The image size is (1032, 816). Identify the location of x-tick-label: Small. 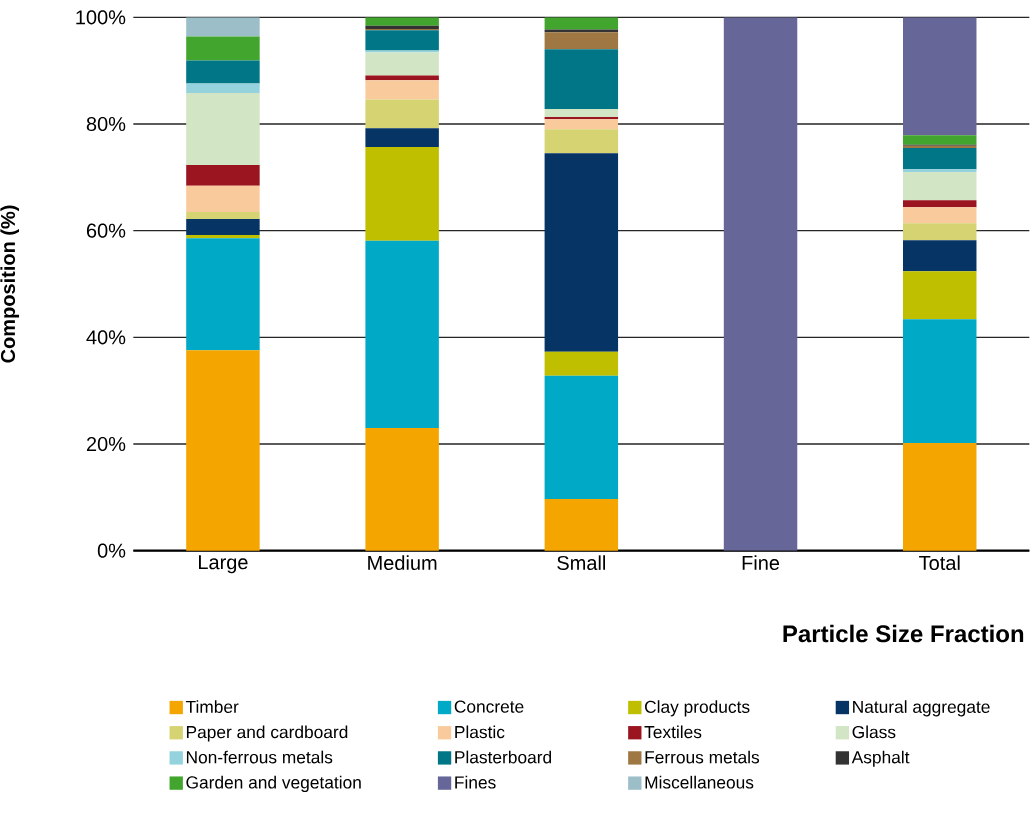
(581, 563).